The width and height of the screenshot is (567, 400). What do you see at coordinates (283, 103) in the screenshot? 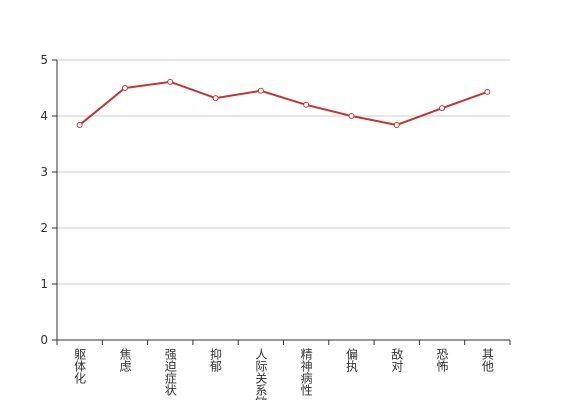
I see `line` at bounding box center [283, 103].